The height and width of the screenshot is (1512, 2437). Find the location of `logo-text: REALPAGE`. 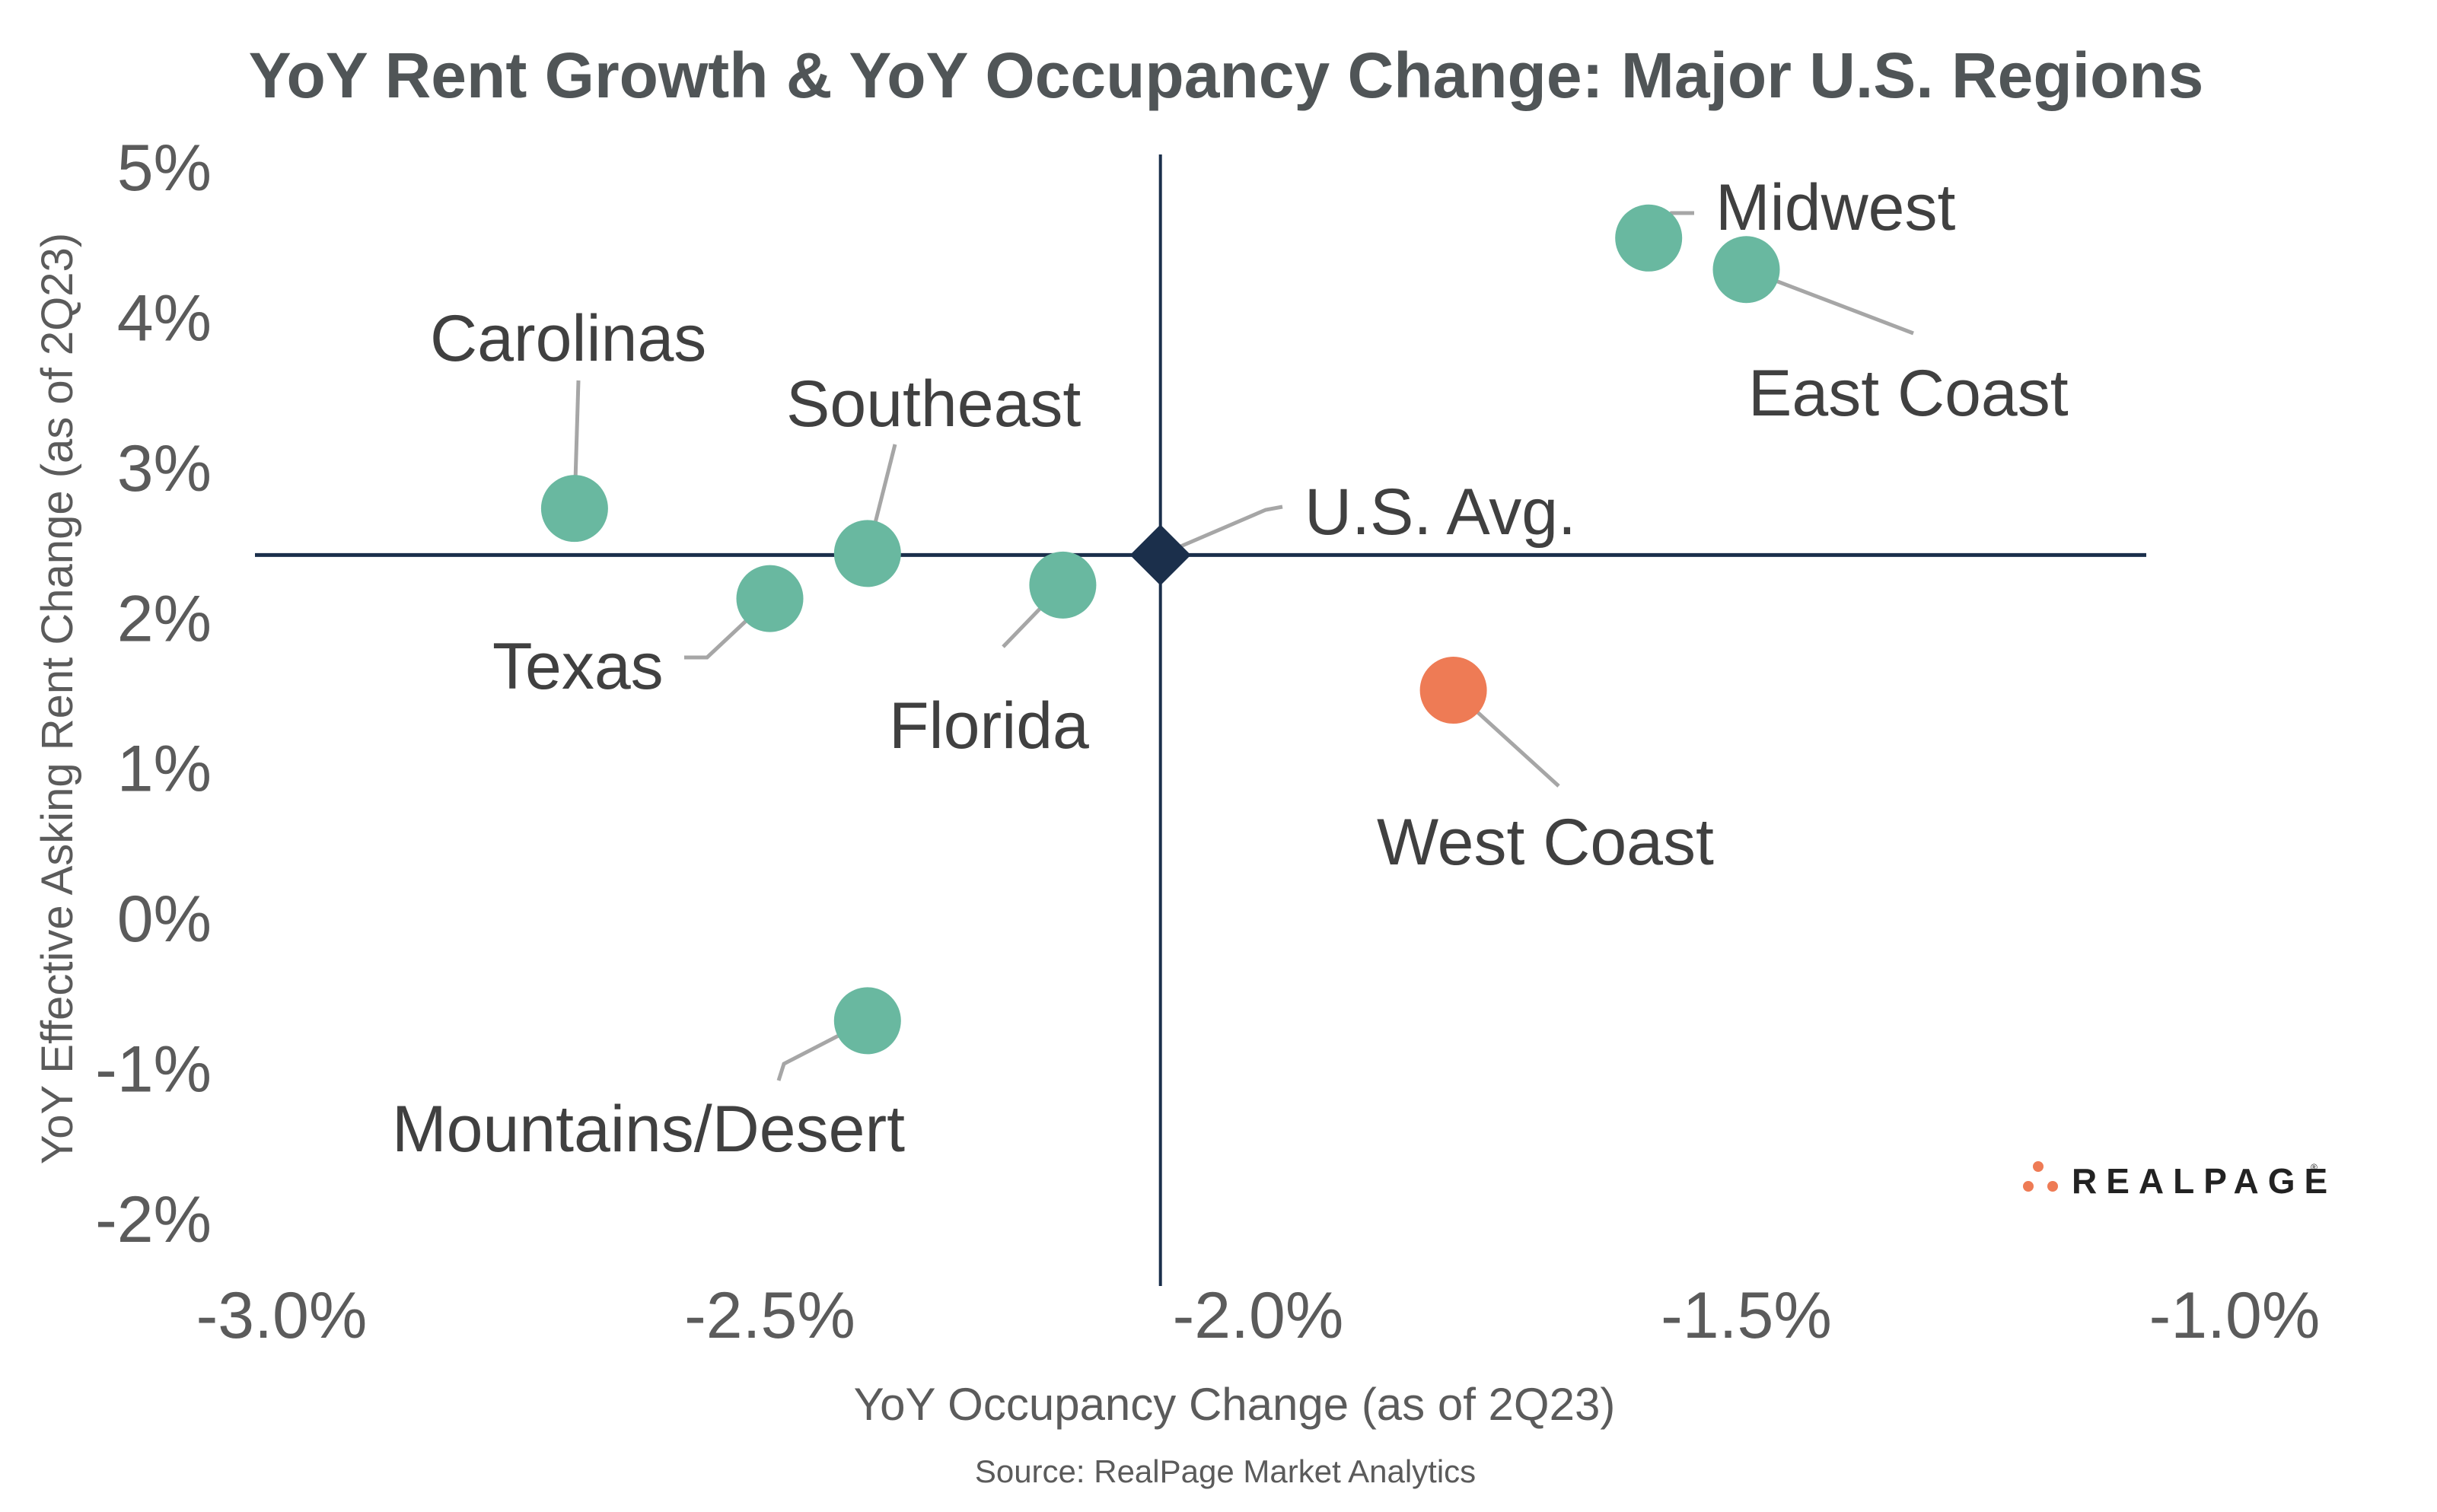

logo-text: REALPAGE is located at coordinates (2204, 1181).